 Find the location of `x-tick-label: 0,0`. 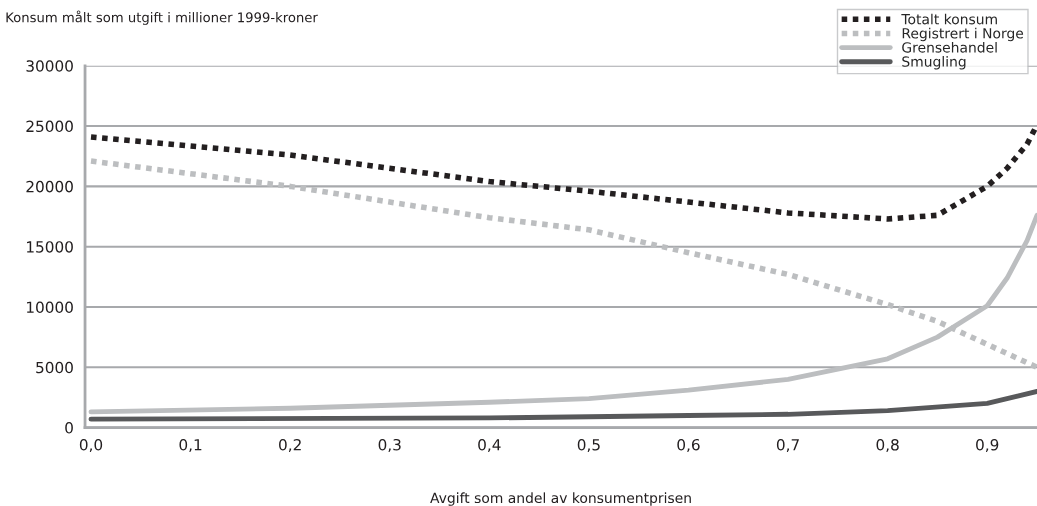

x-tick-label: 0,0 is located at coordinates (91, 445).